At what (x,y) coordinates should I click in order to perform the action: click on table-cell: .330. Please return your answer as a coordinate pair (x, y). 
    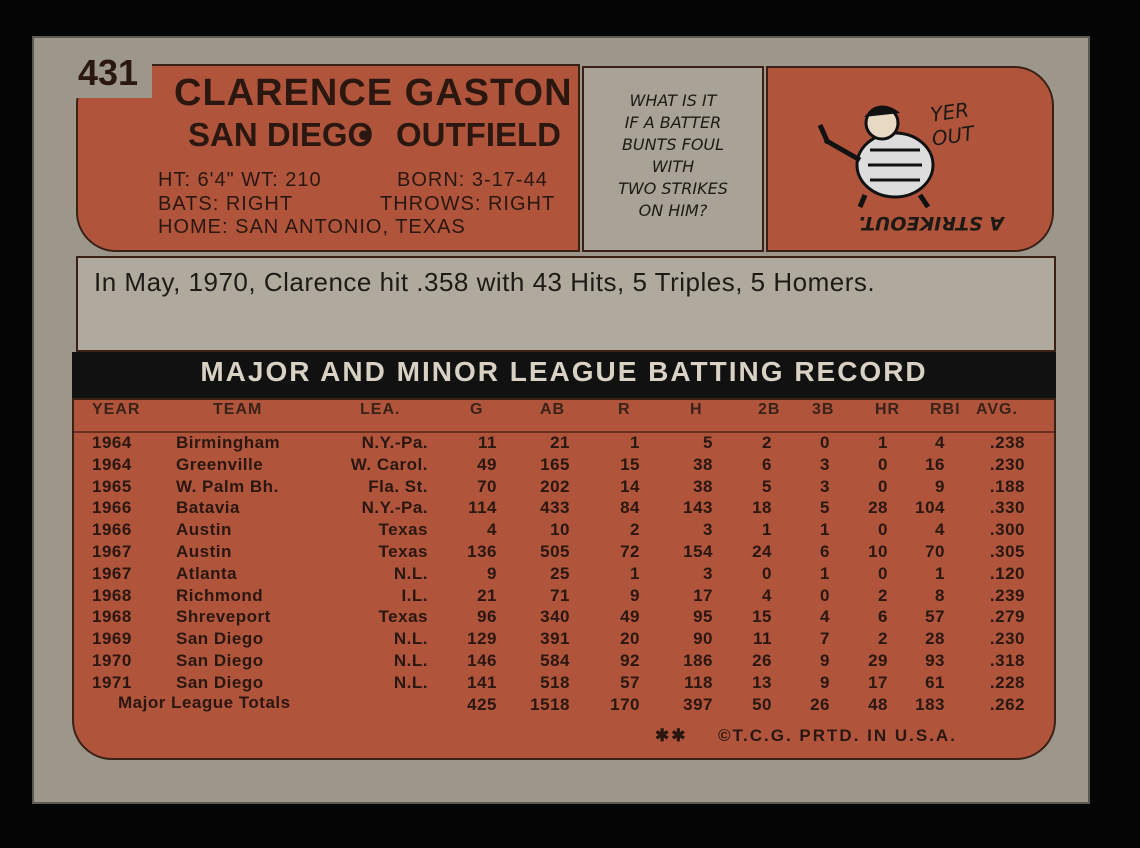
    Looking at the image, I should click on (1007, 508).